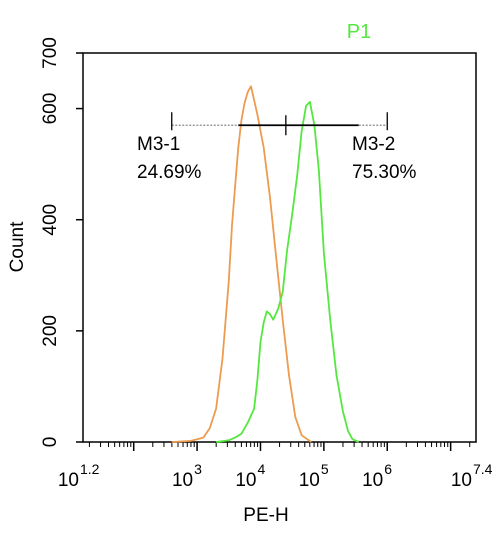 The image size is (503, 540). Describe the element at coordinates (384, 172) in the screenshot. I see `marker-percent: 75.30%` at that location.